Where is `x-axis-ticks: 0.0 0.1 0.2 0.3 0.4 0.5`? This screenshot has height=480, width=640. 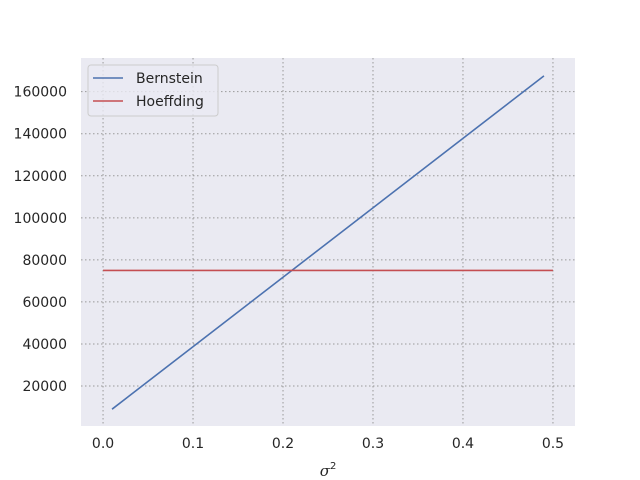 x-axis-ticks: 0.0 0.1 0.2 0.3 0.4 0.5 is located at coordinates (328, 444).